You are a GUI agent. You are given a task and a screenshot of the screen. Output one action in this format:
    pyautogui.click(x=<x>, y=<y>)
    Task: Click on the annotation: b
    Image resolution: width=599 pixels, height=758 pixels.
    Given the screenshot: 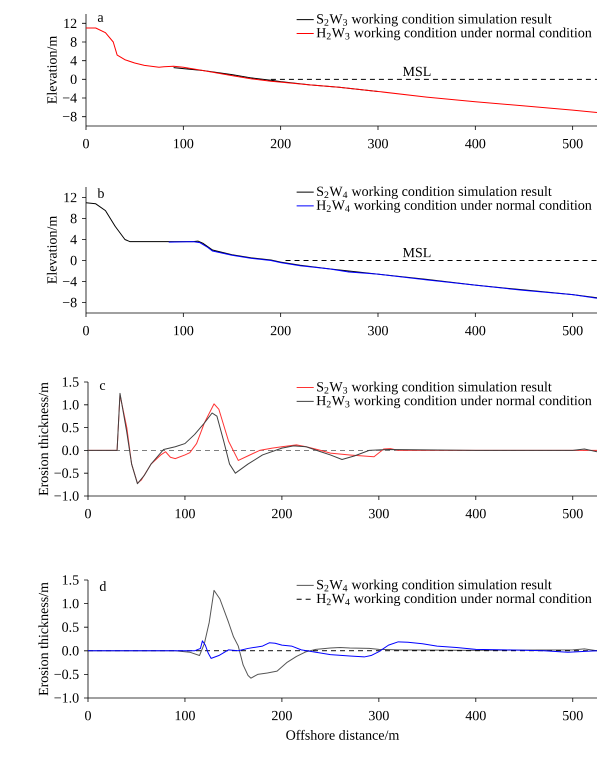 What is the action you would take?
    pyautogui.click(x=100, y=193)
    